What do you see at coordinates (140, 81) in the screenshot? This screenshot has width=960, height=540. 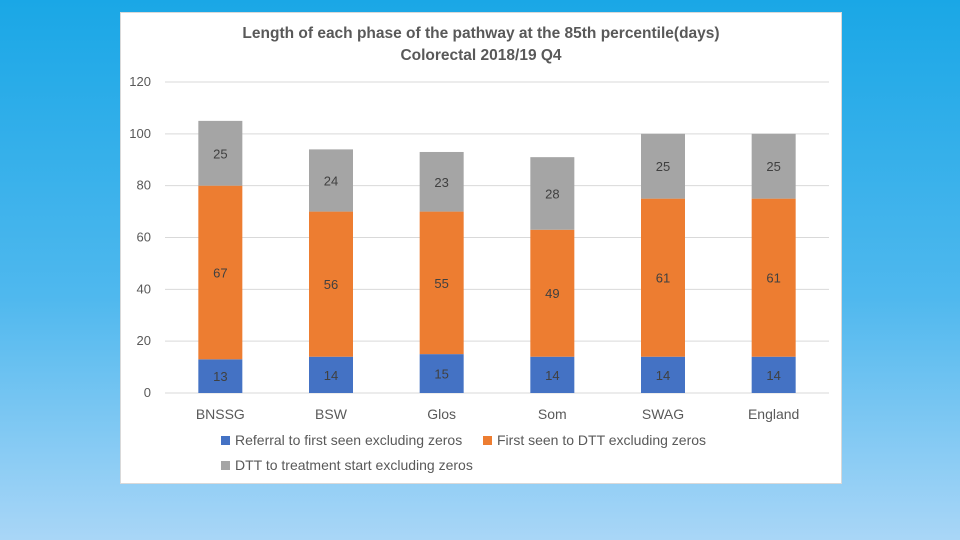 I see `y-tick-label-120: 120` at bounding box center [140, 81].